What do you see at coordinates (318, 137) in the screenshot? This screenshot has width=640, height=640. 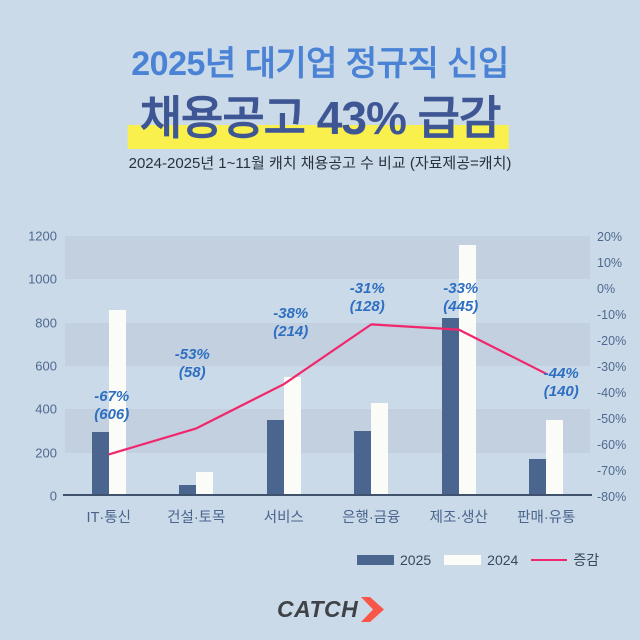 I see `yellow-highlight` at bounding box center [318, 137].